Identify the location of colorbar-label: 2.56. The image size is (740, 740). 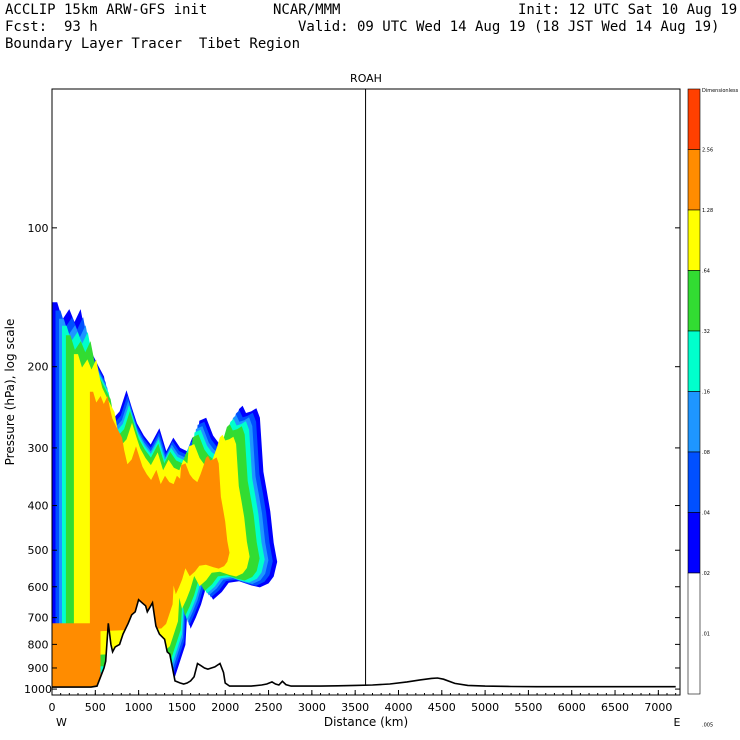
(707, 151).